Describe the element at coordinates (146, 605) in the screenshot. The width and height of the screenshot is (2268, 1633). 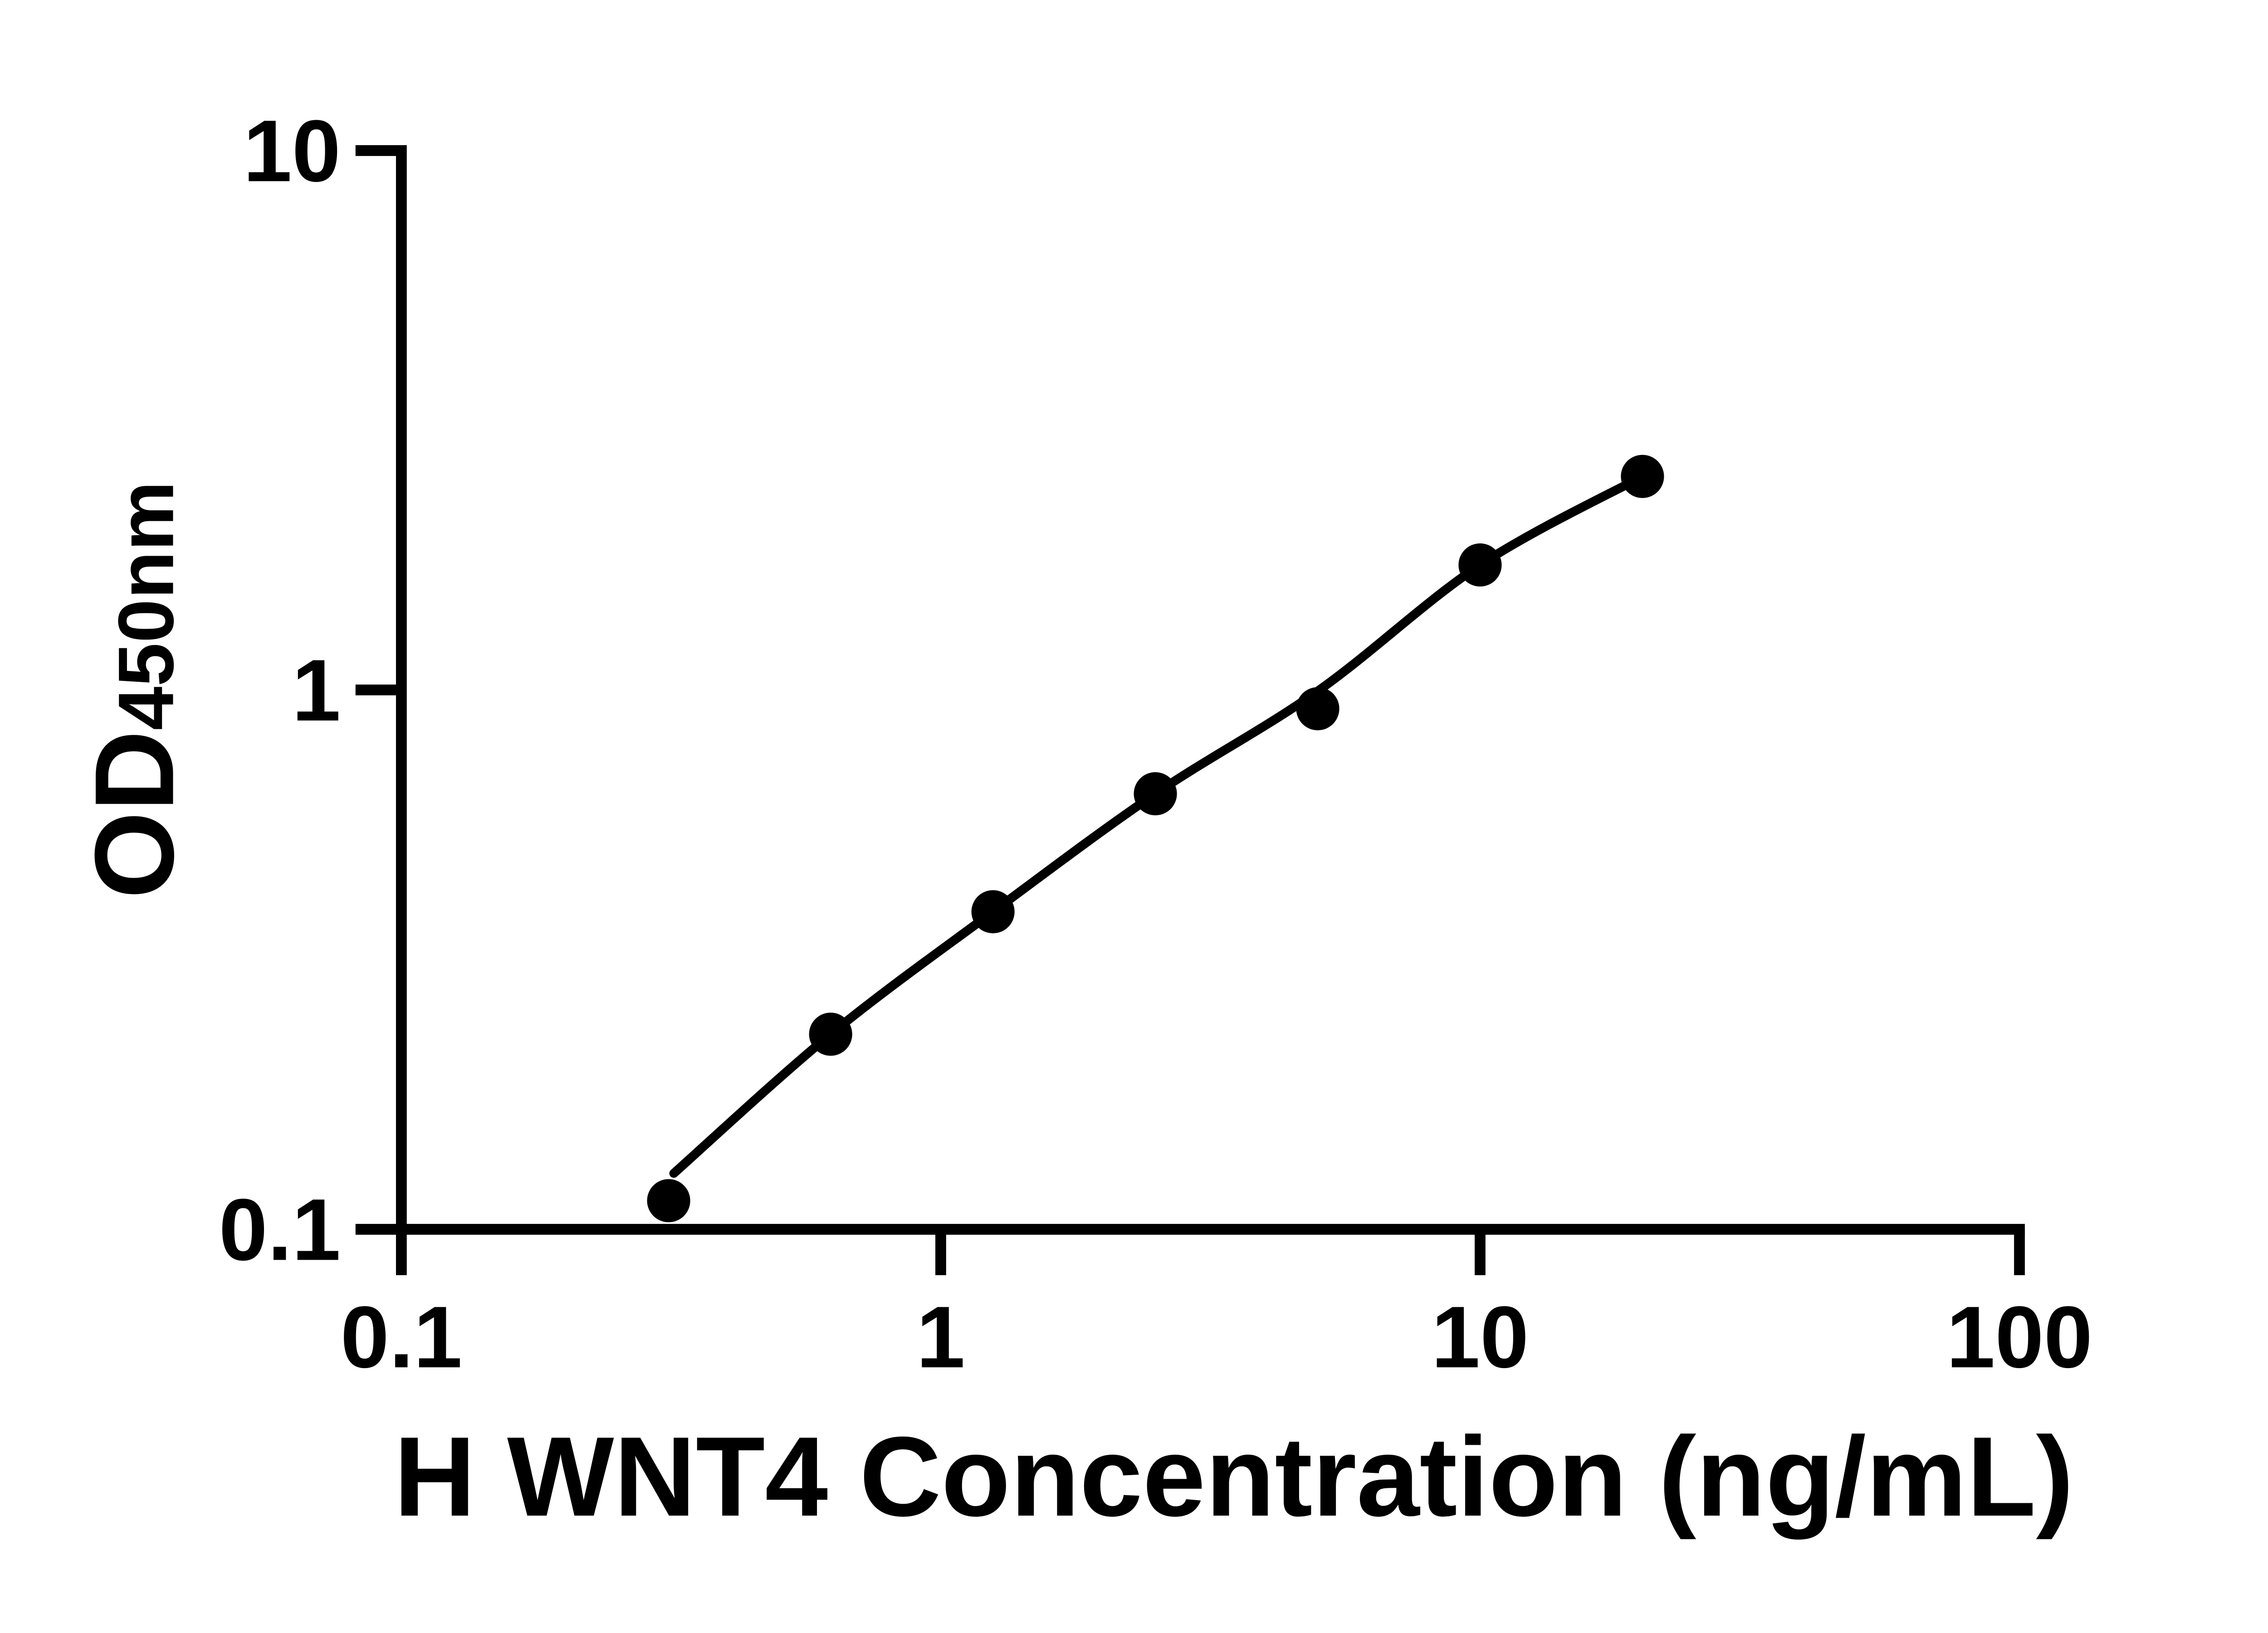
I see `y-axis-title-subscript: 450nm` at that location.